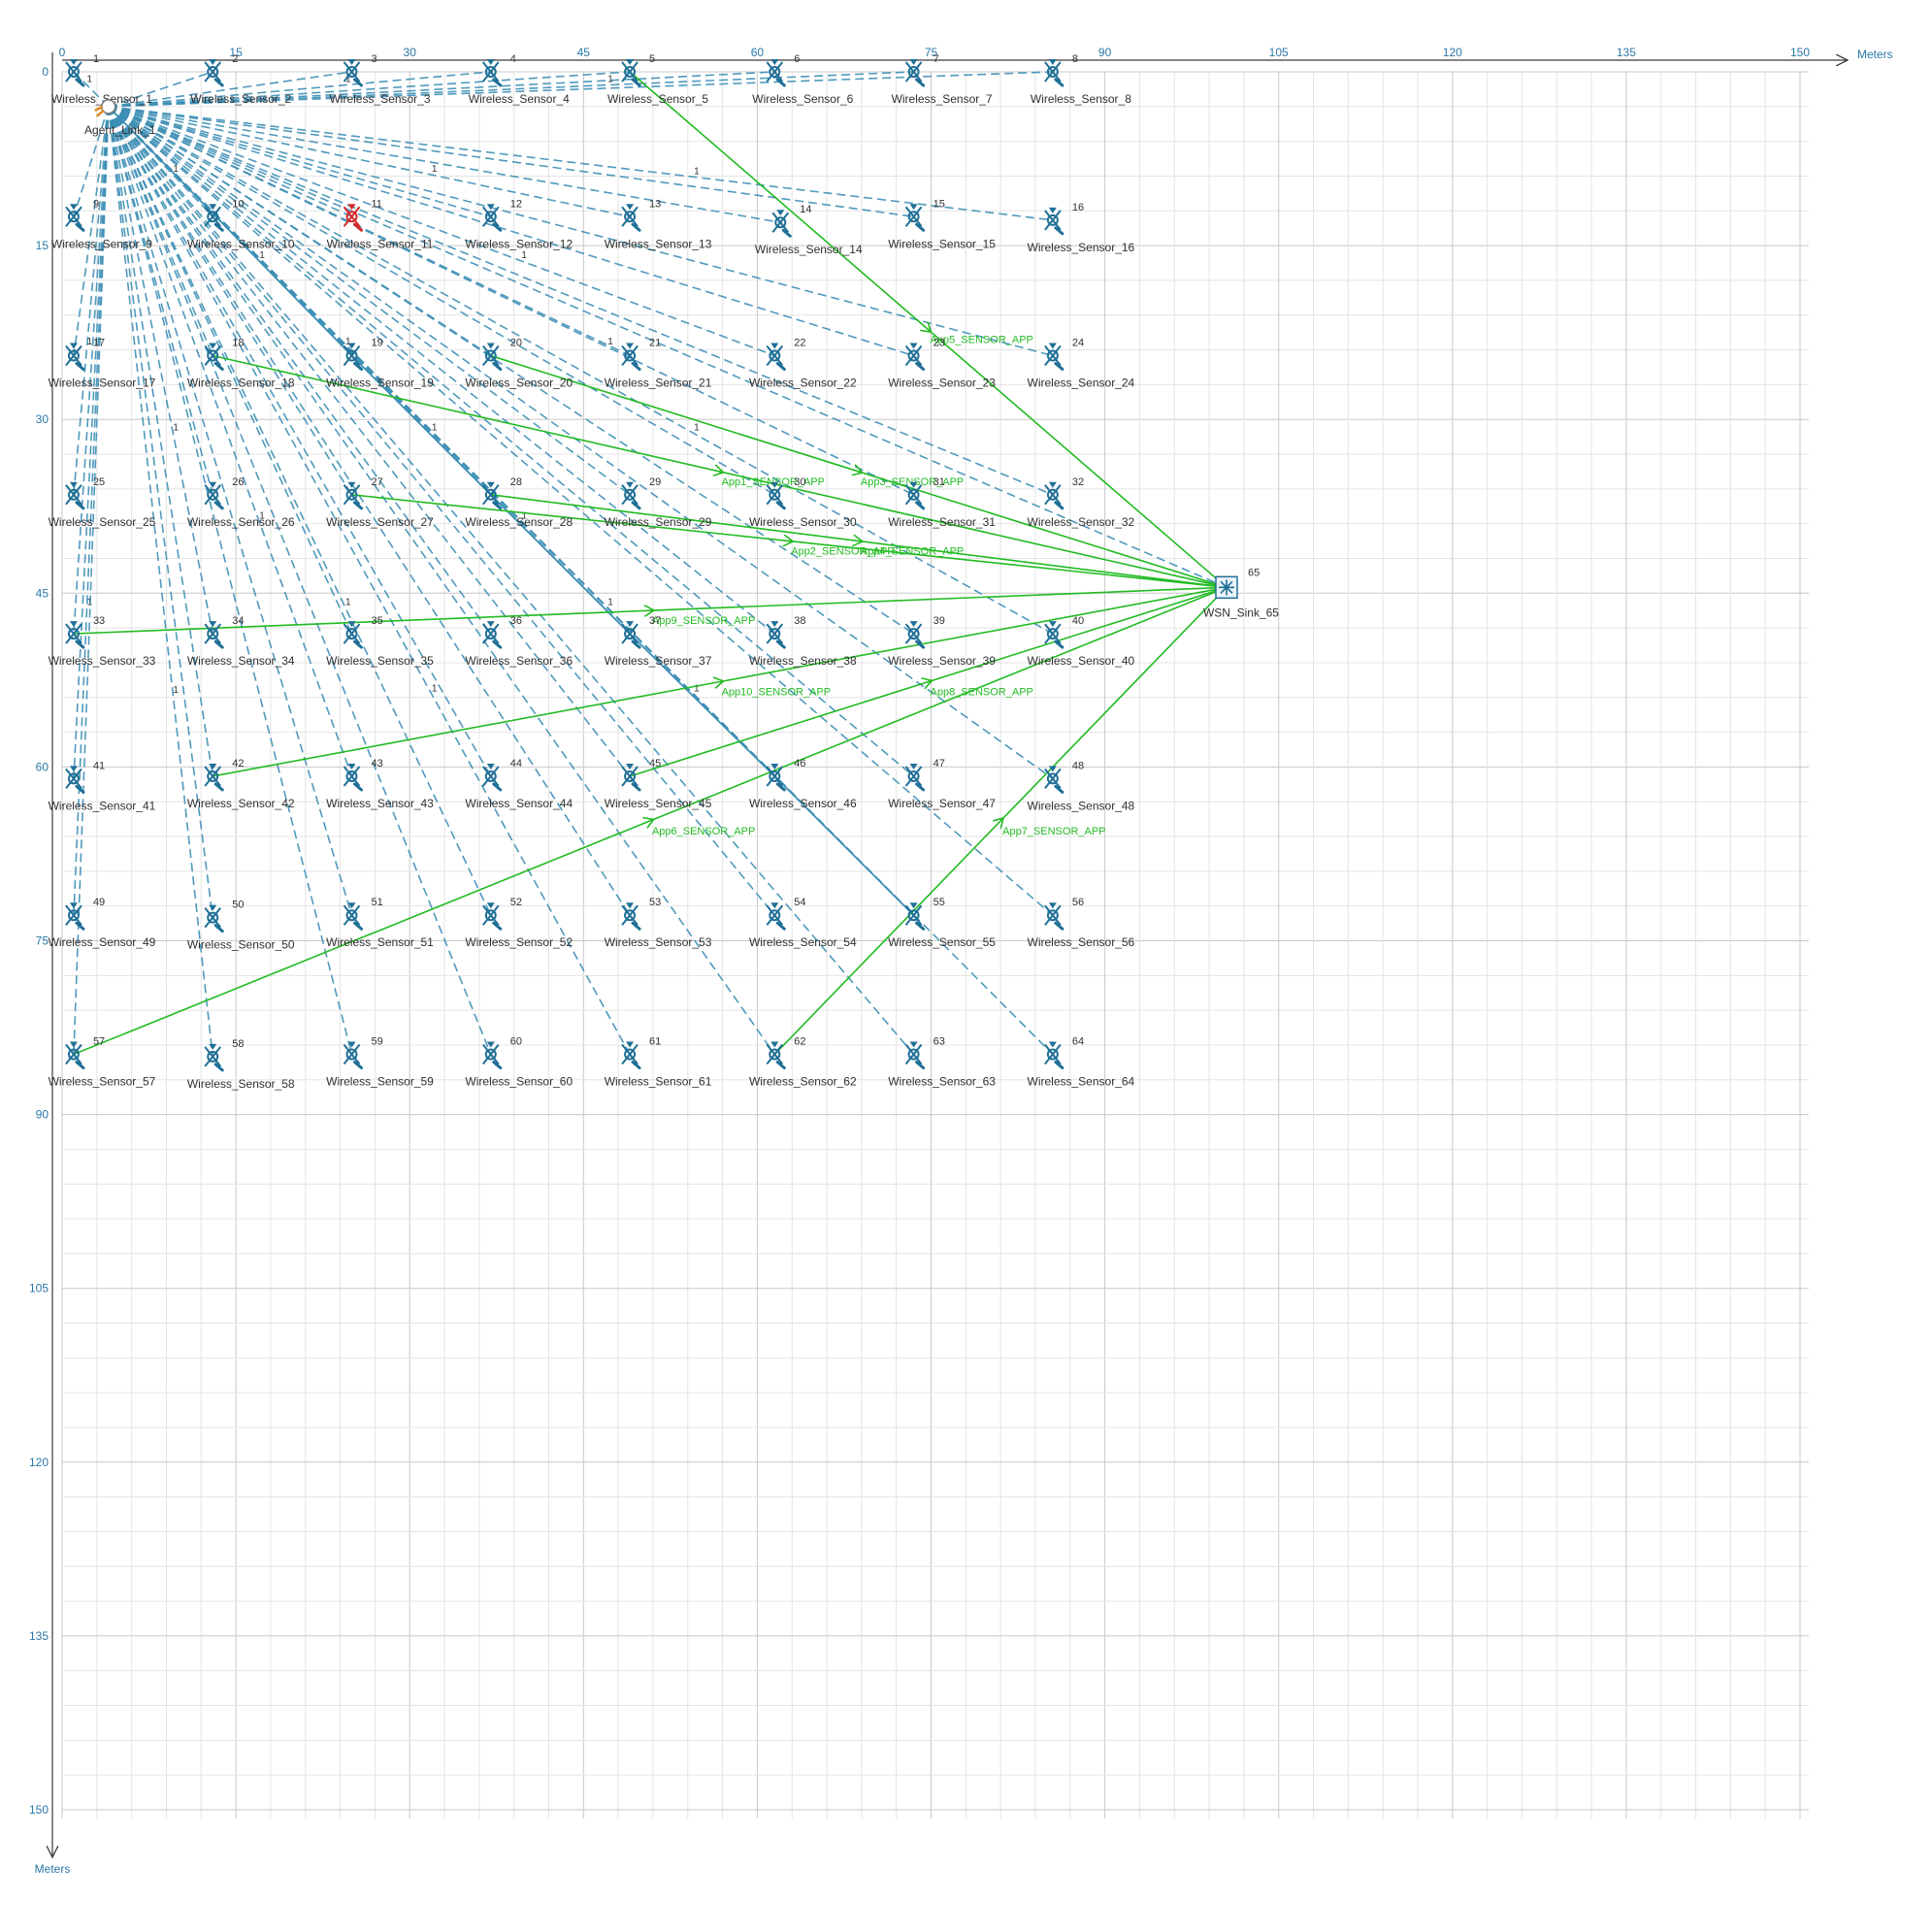 The width and height of the screenshot is (1932, 1932). I want to click on wireless-sensor: 33 Wireless_Sensor_33, so click(102, 641).